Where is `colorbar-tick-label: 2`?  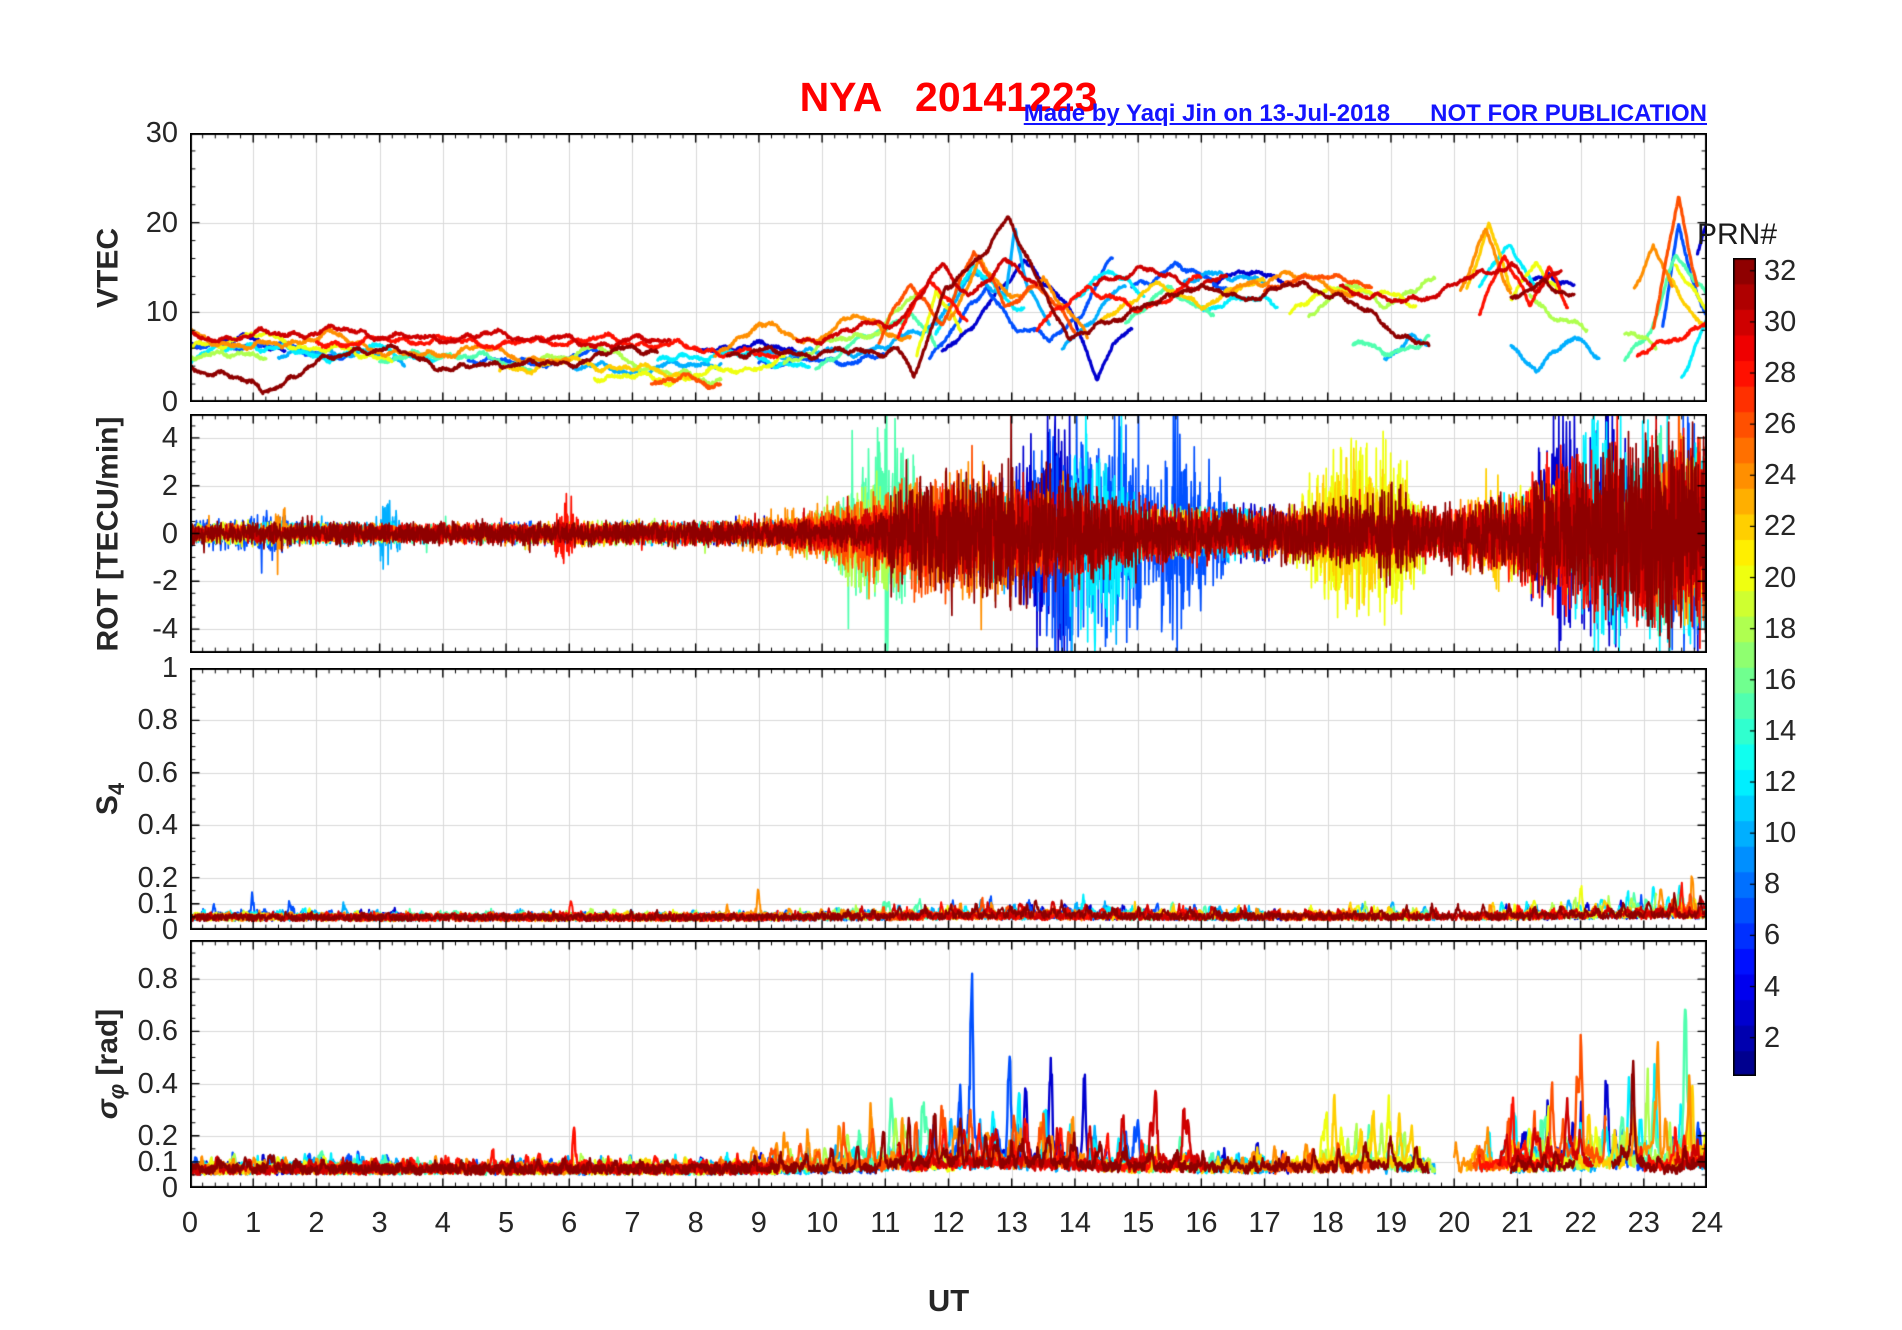
colorbar-tick-label: 2 is located at coordinates (1772, 1037).